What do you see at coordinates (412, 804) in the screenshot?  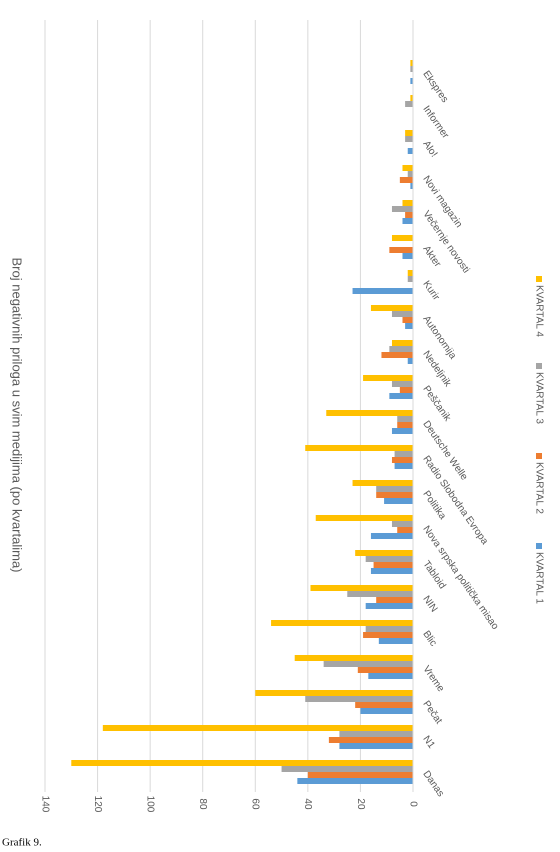 I see `value-tick-label: 0` at bounding box center [412, 804].